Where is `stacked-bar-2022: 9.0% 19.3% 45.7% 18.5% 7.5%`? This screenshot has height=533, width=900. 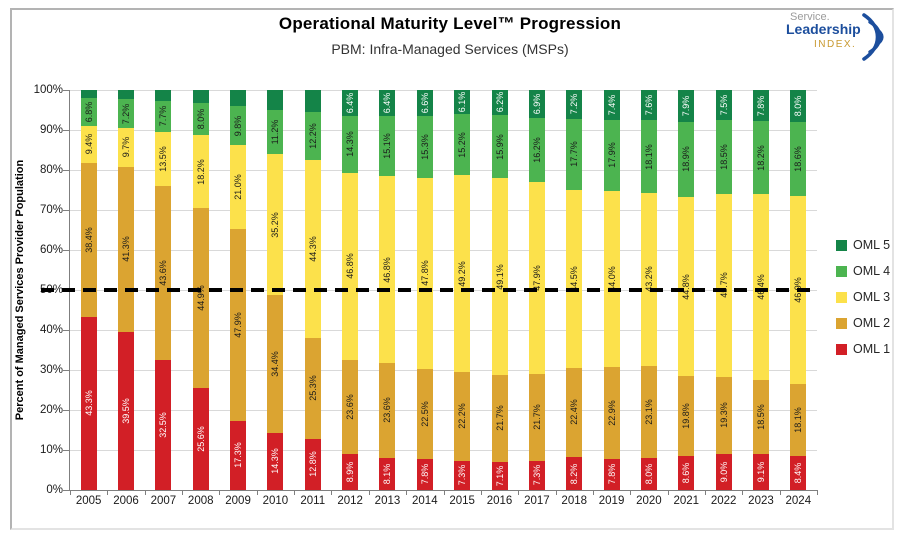 stacked-bar-2022: 9.0% 19.3% 45.7% 18.5% 7.5% is located at coordinates (723, 290).